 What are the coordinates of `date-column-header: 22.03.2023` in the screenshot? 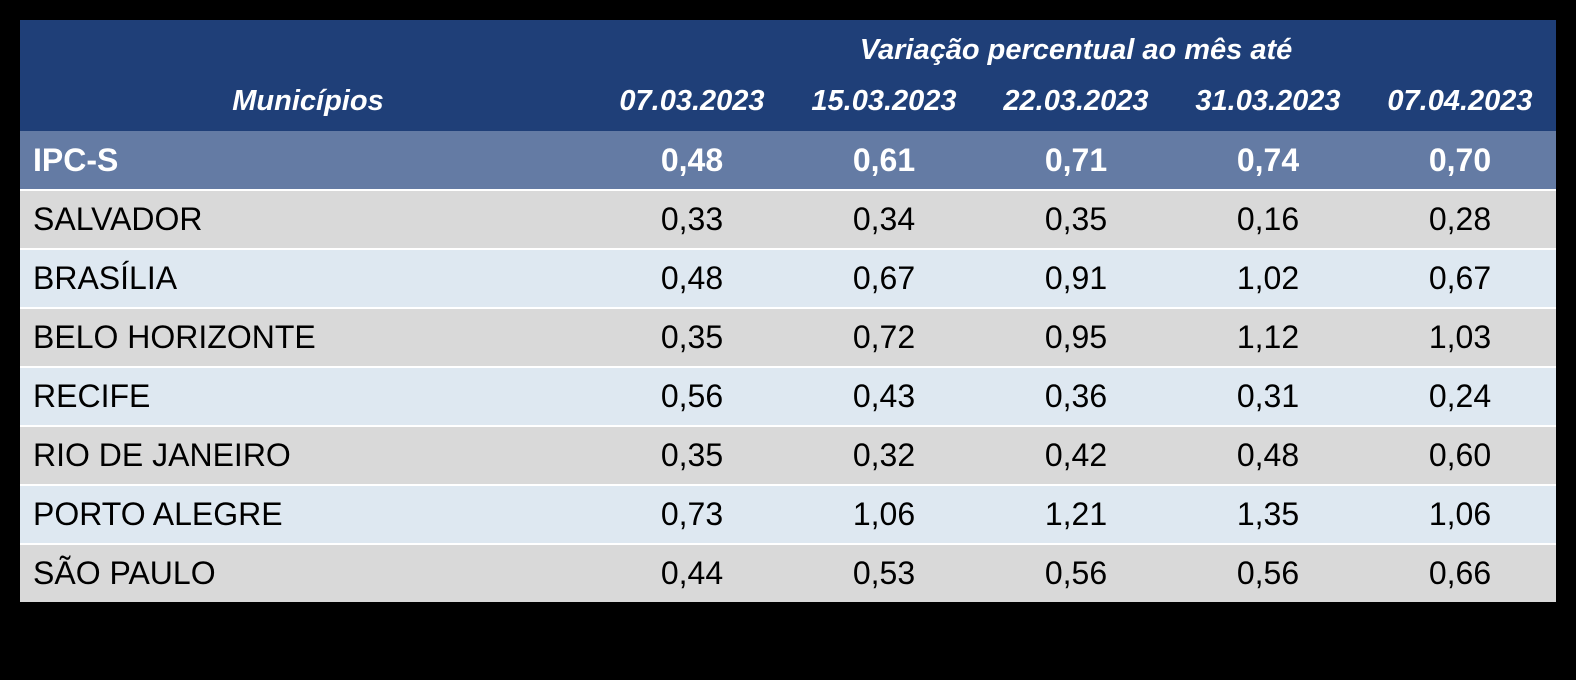 It's located at (1076, 101).